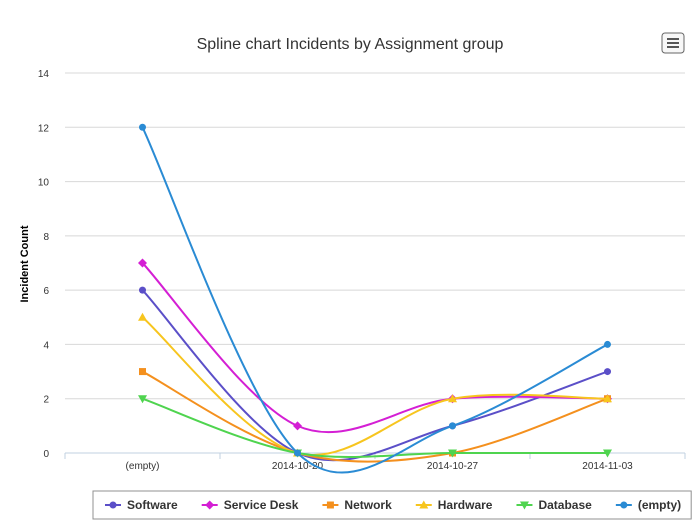 This screenshot has width=700, height=532. I want to click on y-tick-label: 10, so click(44, 183).